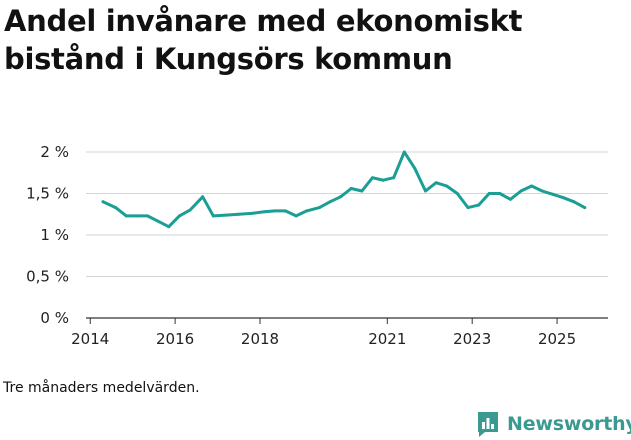  I want to click on brand-logo: Newsworthy, so click(553, 424).